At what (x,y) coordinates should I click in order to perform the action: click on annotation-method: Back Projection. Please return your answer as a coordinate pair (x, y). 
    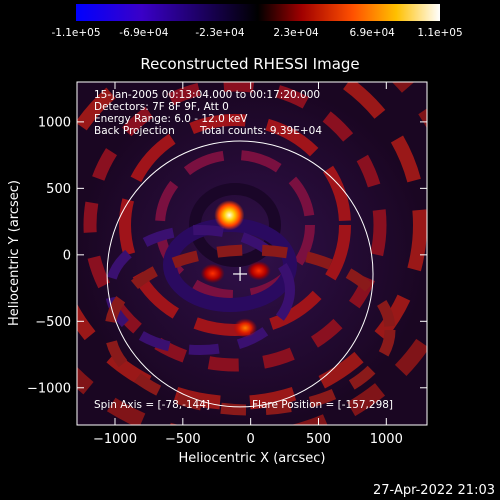
    Looking at the image, I should click on (134, 131).